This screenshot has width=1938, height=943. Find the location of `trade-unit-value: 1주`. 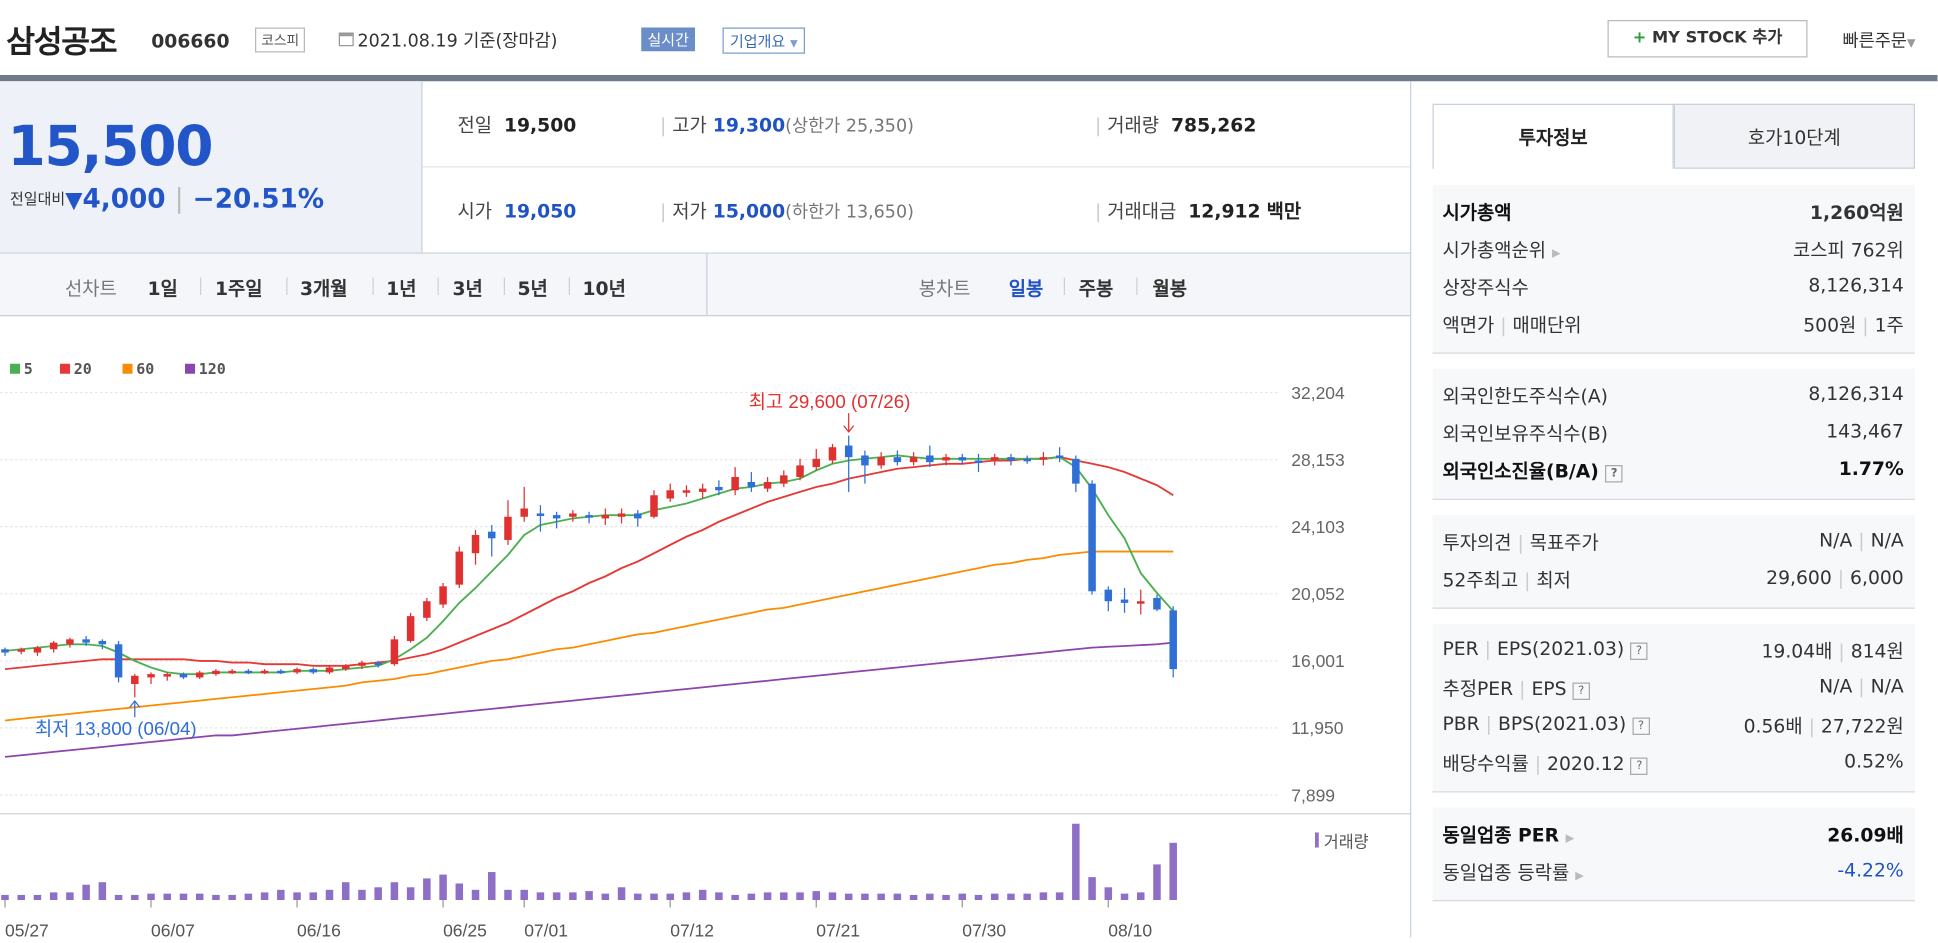

trade-unit-value: 1주 is located at coordinates (1889, 325).